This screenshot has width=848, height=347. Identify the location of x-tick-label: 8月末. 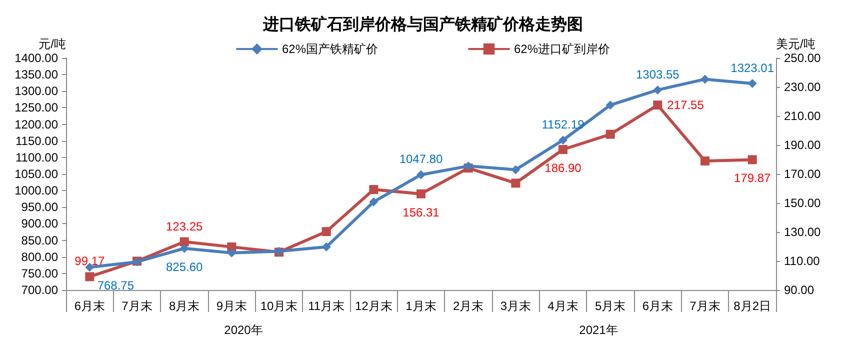
(184, 306).